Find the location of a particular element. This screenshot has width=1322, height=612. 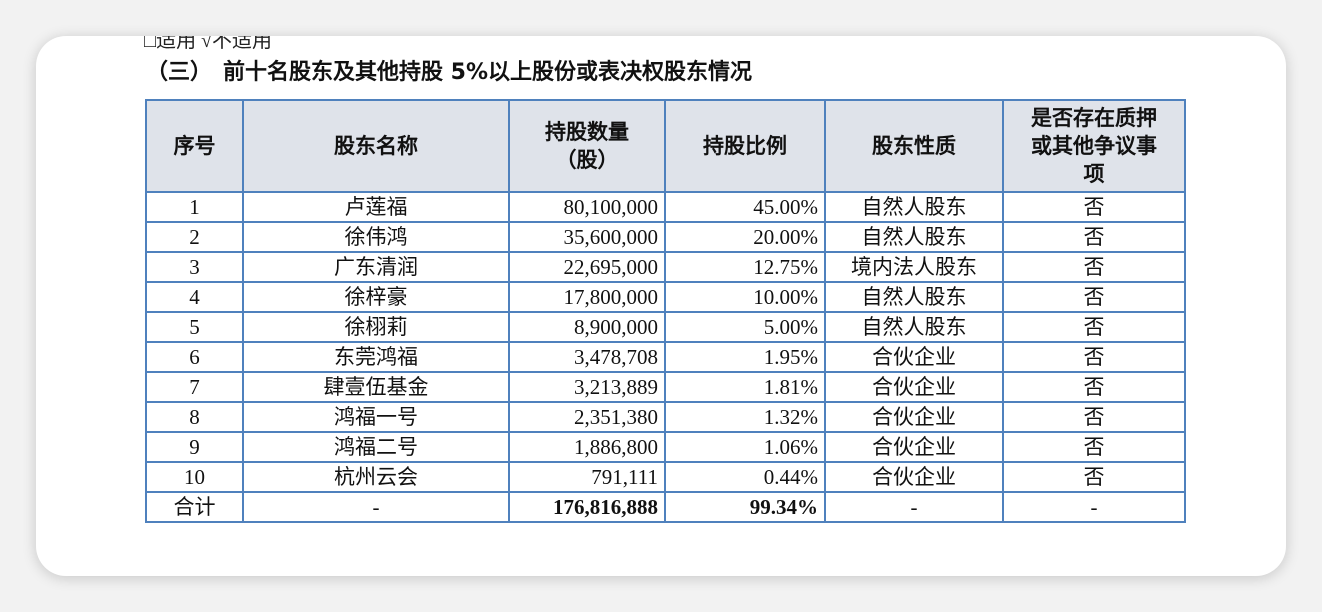

cell: 8,900,000 is located at coordinates (587, 327).